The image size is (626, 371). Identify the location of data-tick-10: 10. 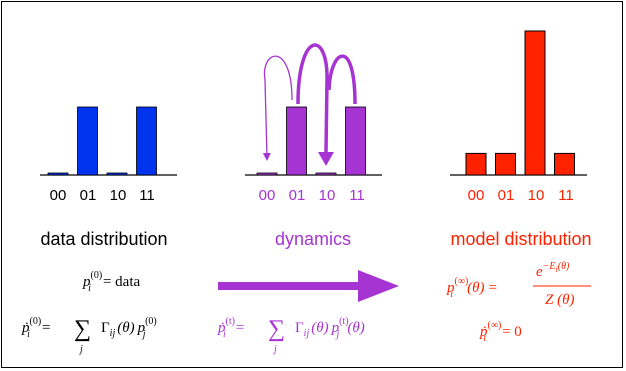
(118, 195).